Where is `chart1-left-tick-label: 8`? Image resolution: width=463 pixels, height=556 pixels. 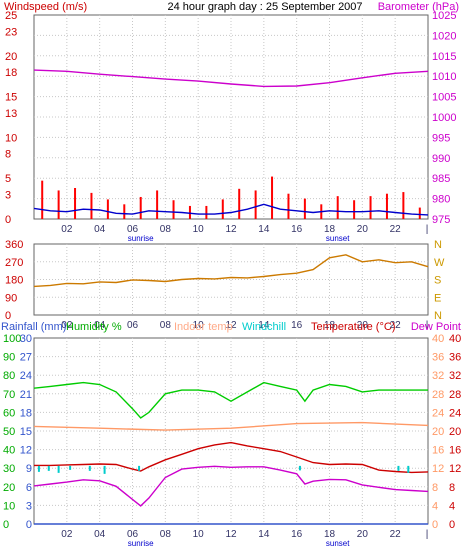
chart1-left-tick-label: 8 is located at coordinates (8, 155).